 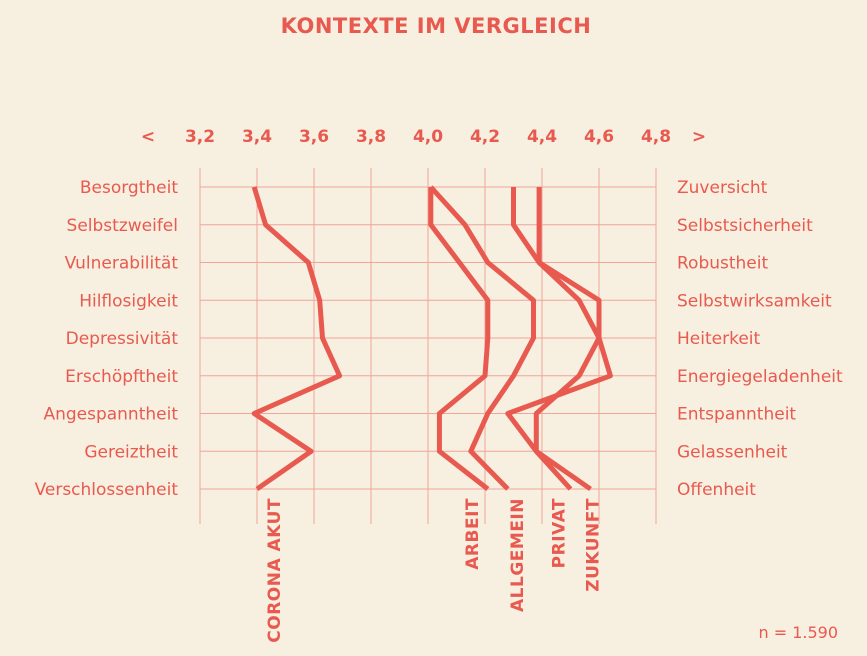 I want to click on left-category-label: Vulnerabilität, so click(x=122, y=264).